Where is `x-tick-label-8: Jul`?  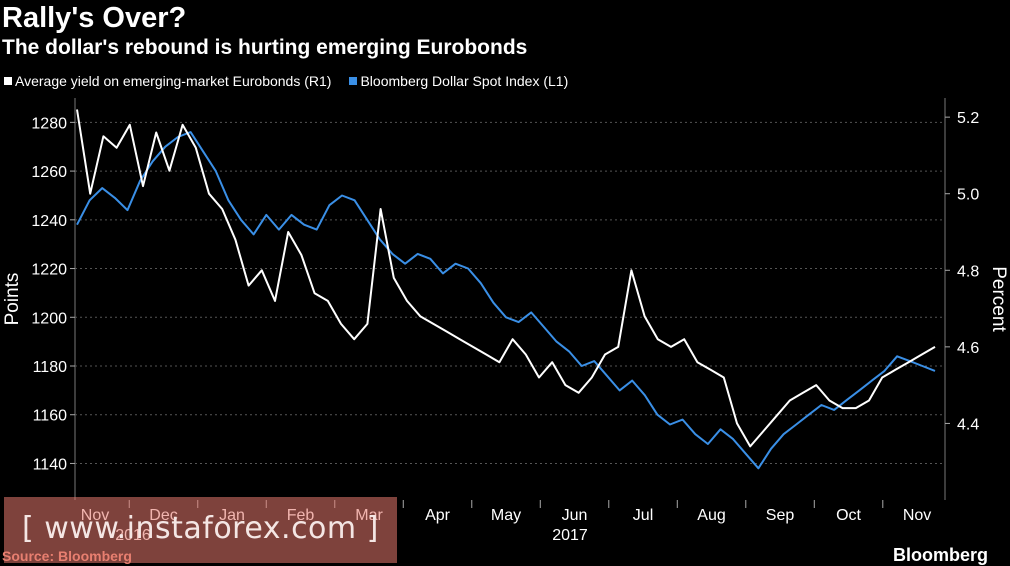
x-tick-label-8: Jul is located at coordinates (643, 515).